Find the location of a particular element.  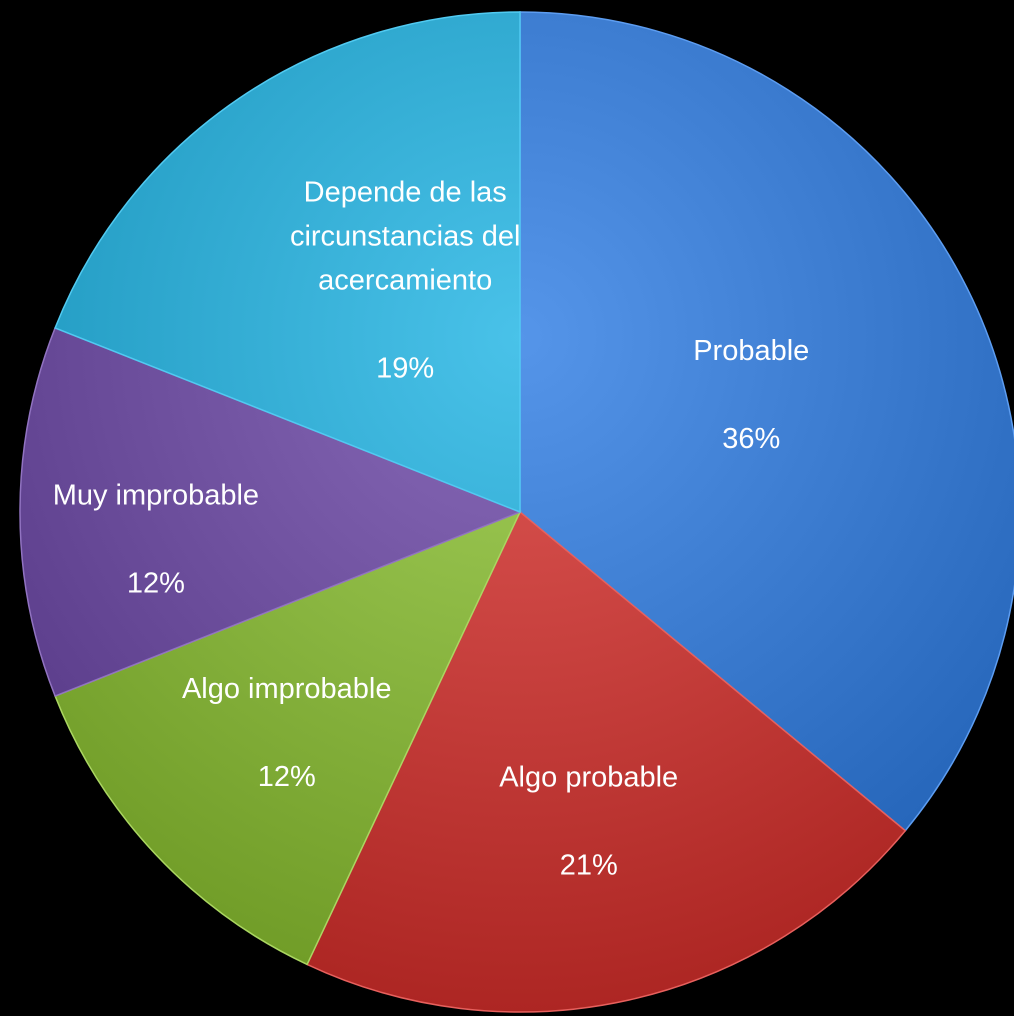

slice-label-3-line-0: Muy improbable is located at coordinates (156, 495).